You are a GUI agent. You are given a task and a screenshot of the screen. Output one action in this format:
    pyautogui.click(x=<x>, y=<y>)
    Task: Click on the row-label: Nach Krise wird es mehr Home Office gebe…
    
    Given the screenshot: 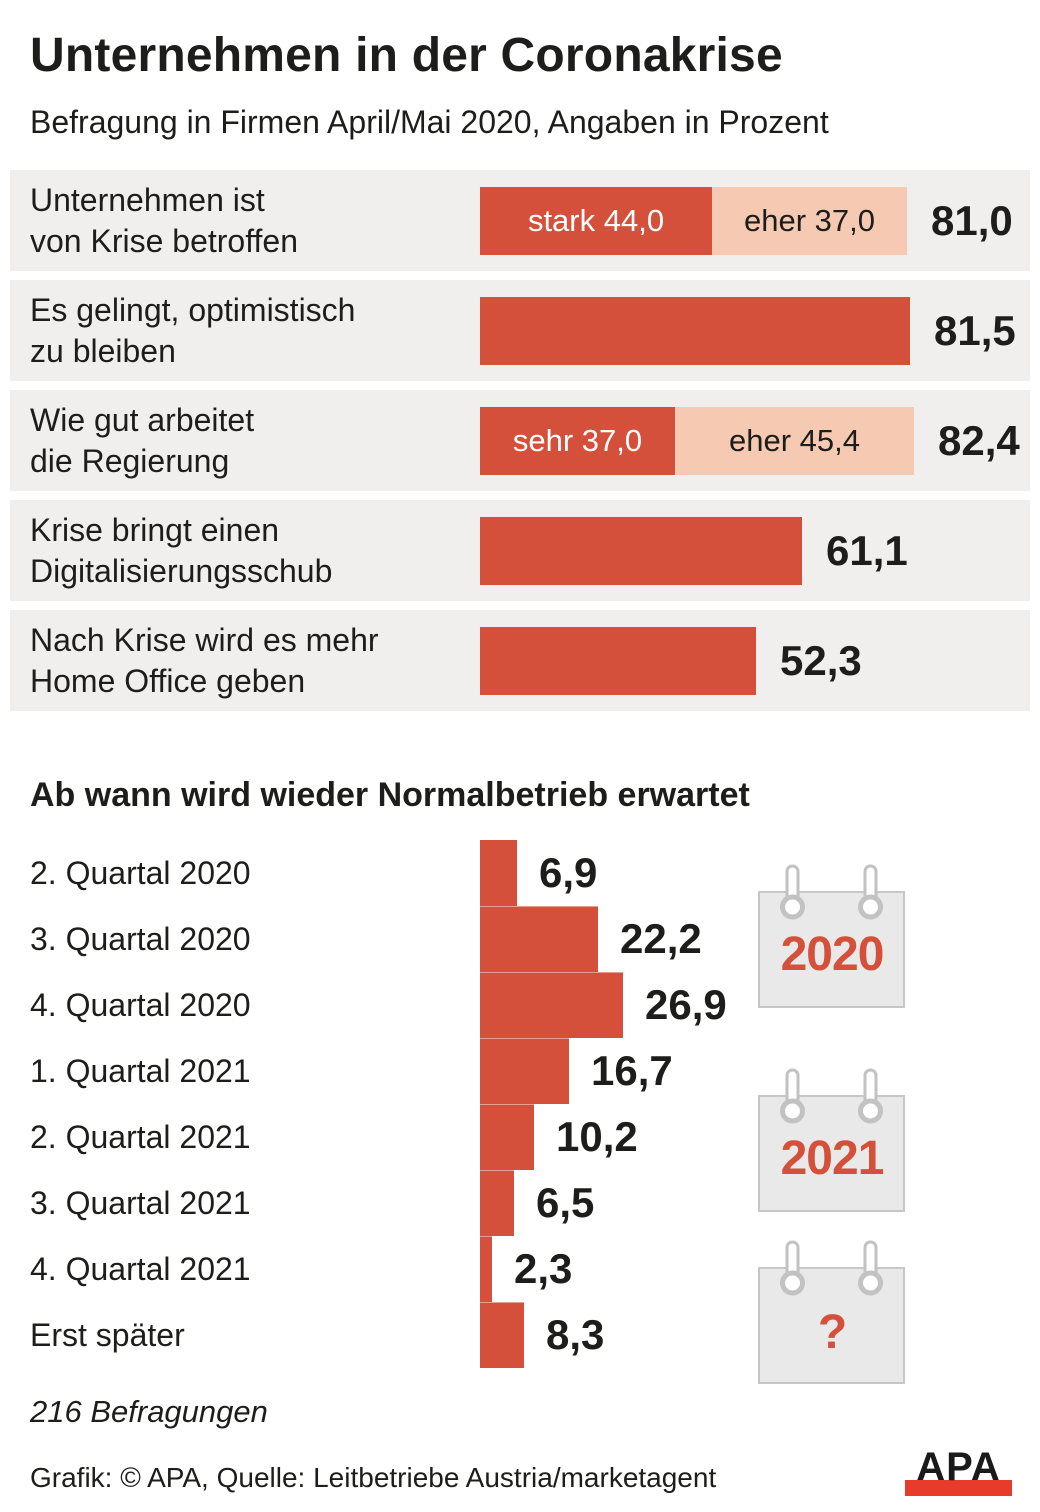 What is the action you would take?
    pyautogui.click(x=204, y=661)
    